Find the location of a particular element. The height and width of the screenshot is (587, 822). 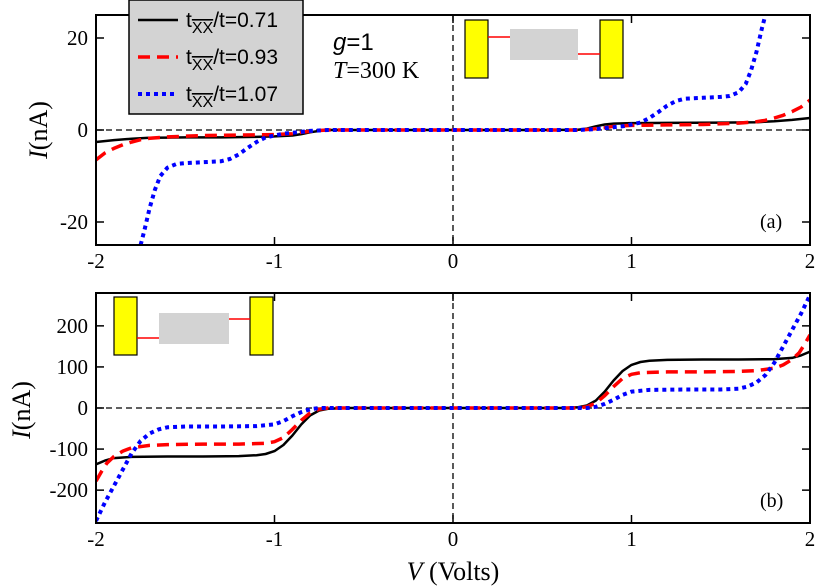

inset-a-molecule-diagram is located at coordinates (544, 49).